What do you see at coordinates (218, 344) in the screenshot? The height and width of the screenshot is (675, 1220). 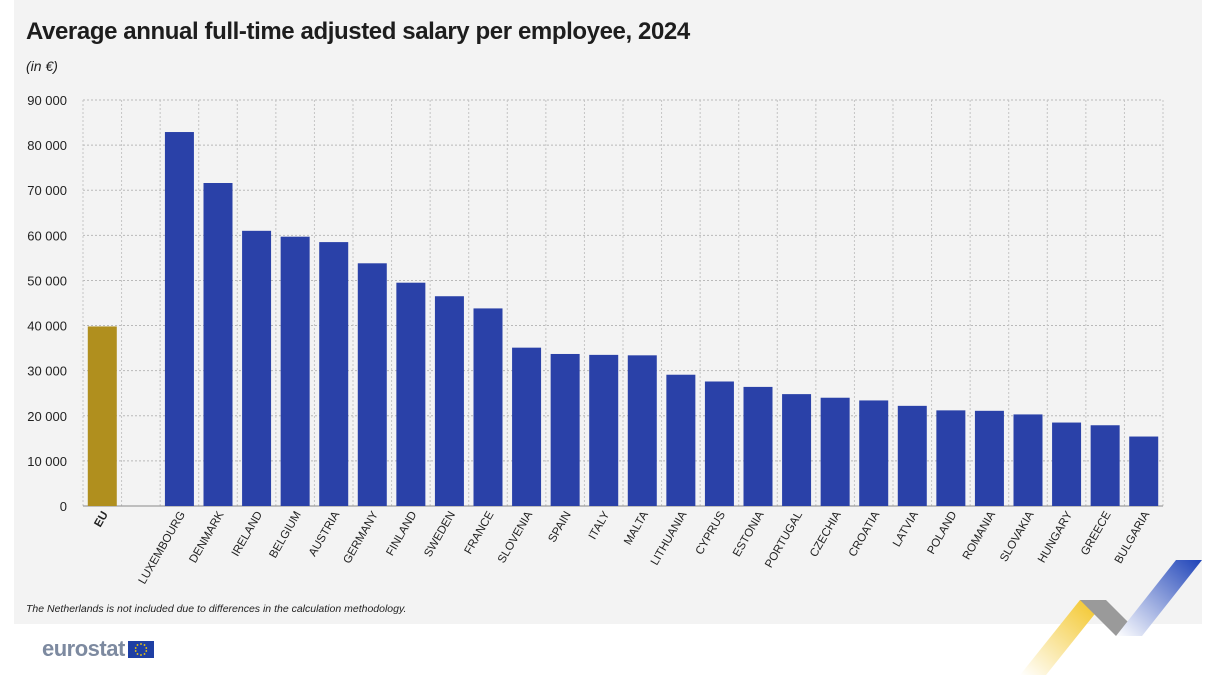 I see `bar-denmark` at bounding box center [218, 344].